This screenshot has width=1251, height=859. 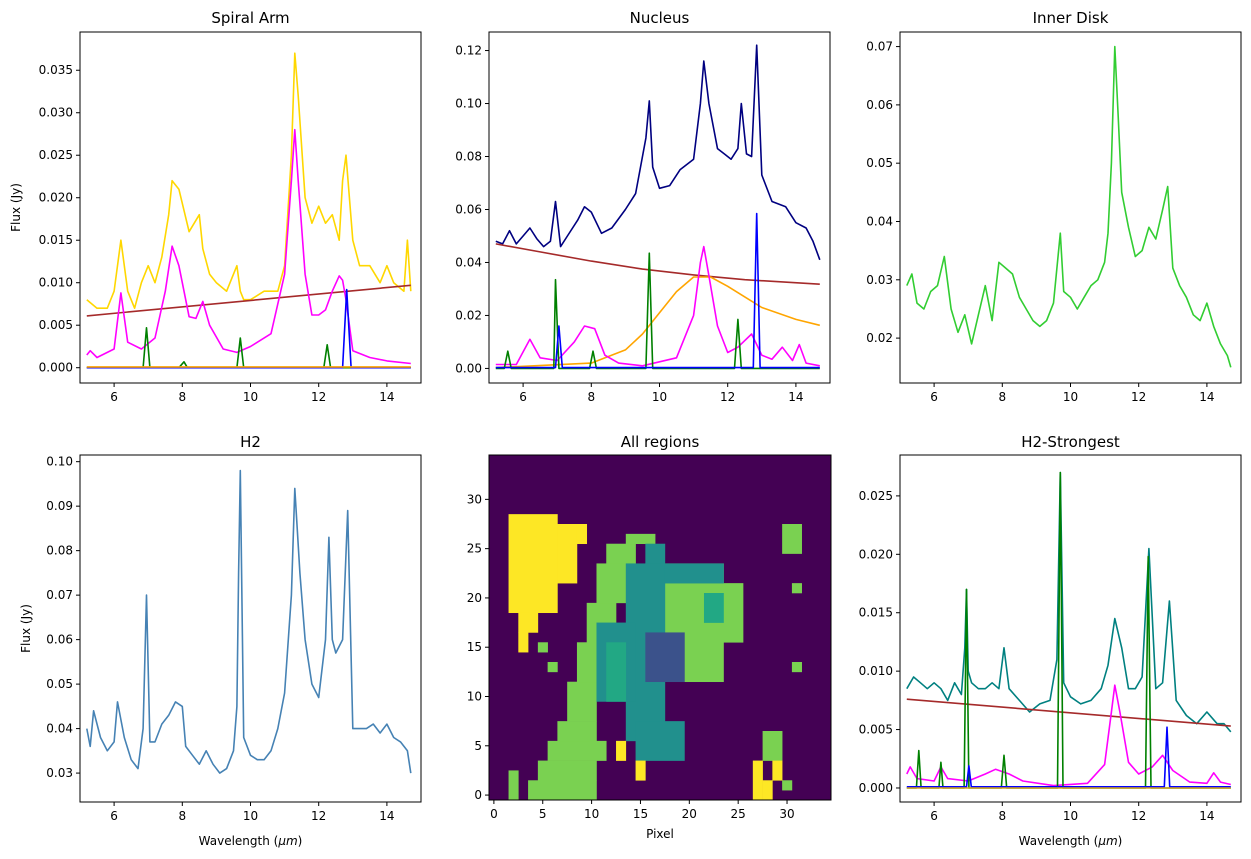 What do you see at coordinates (59, 506) in the screenshot?
I see `y-tick-label: 0.09` at bounding box center [59, 506].